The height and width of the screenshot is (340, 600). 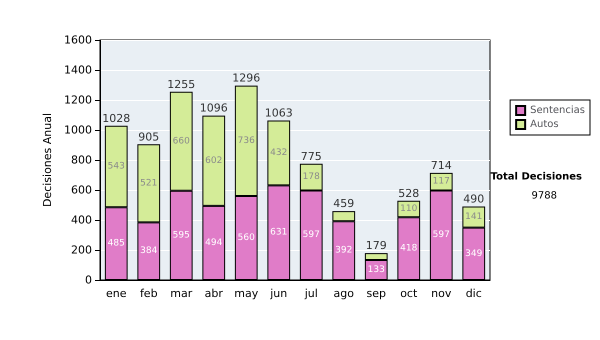 I want to click on total-label: 459, so click(x=343, y=203).